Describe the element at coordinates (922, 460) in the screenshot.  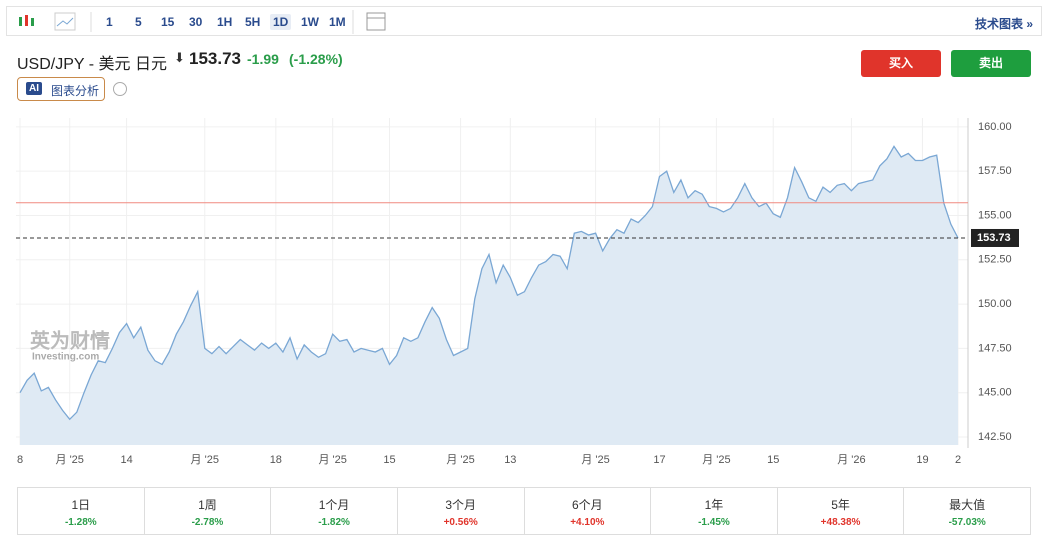
I see `x-tick-label: 19` at that location.